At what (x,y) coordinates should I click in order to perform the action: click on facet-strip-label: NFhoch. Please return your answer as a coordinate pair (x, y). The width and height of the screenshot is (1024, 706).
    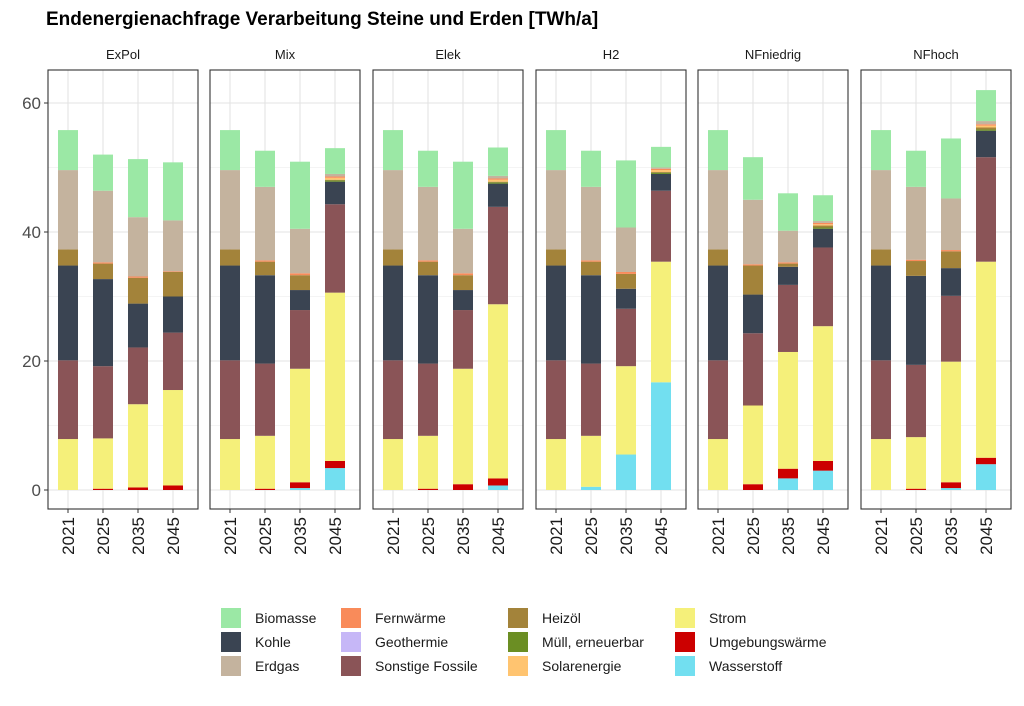
    Looking at the image, I should click on (936, 54).